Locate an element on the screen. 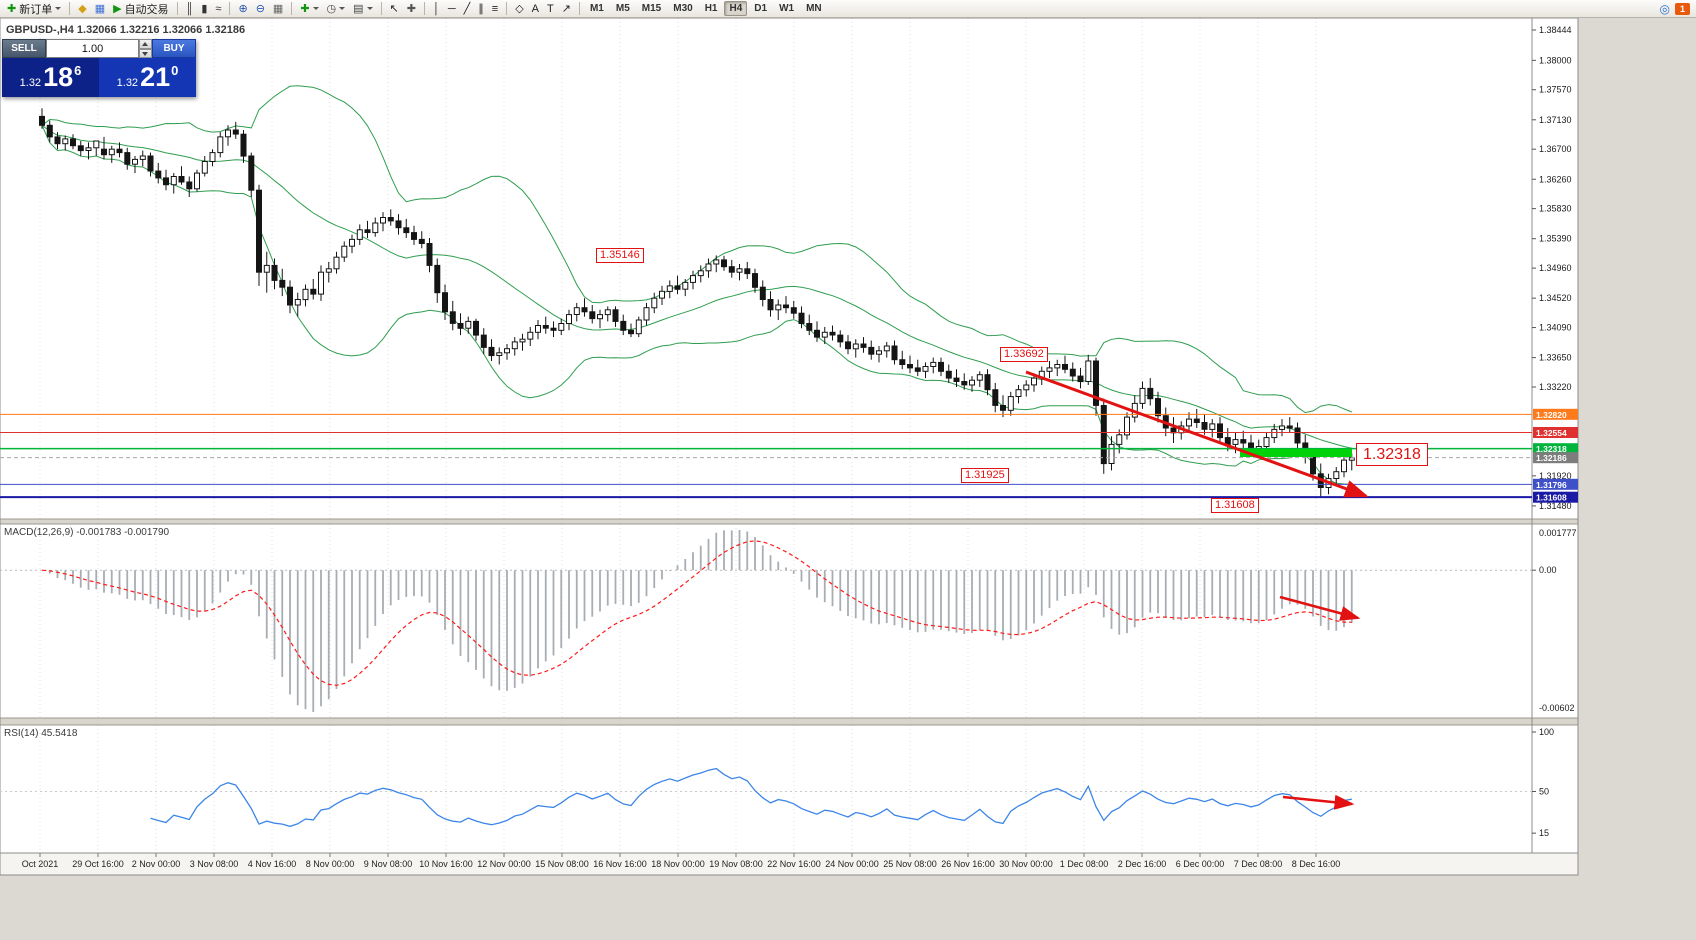 The height and width of the screenshot is (940, 1696). periods-icon: ◷ is located at coordinates (336, 9).